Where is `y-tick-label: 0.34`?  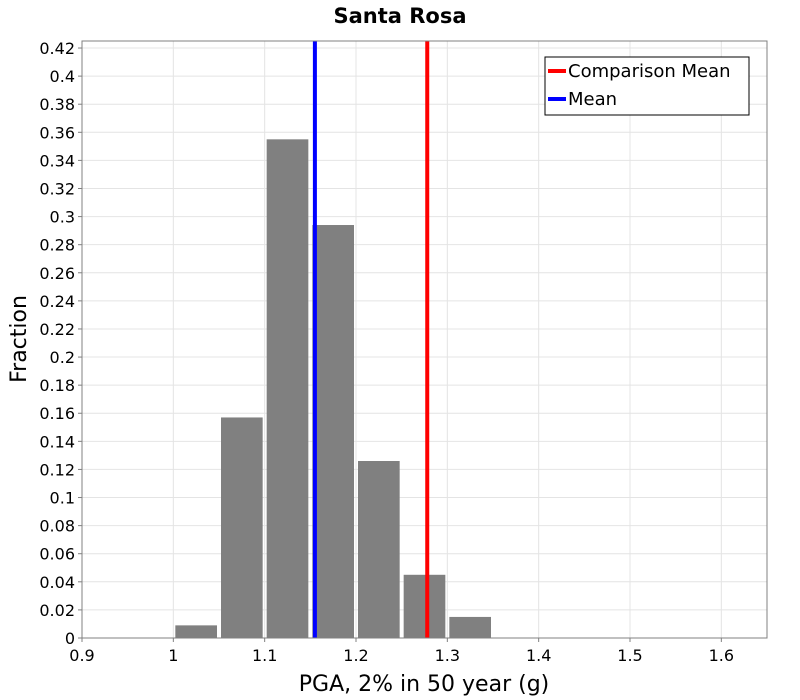 y-tick-label: 0.34 is located at coordinates (57, 160).